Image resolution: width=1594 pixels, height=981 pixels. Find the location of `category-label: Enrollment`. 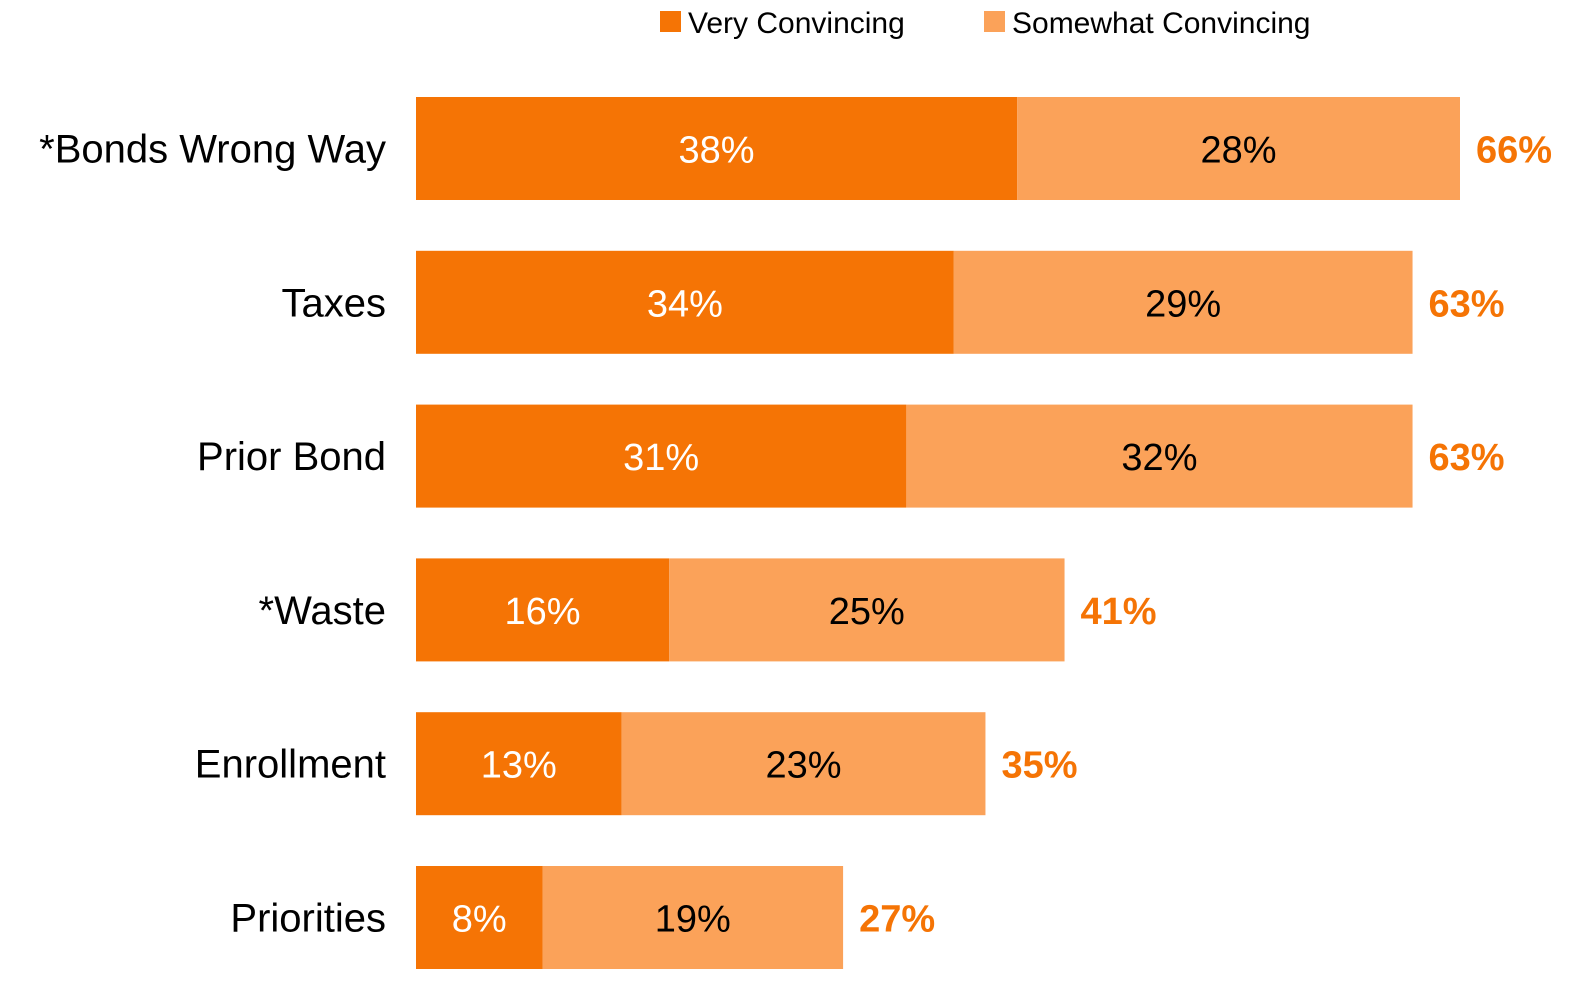

category-label: Enrollment is located at coordinates (290, 765).